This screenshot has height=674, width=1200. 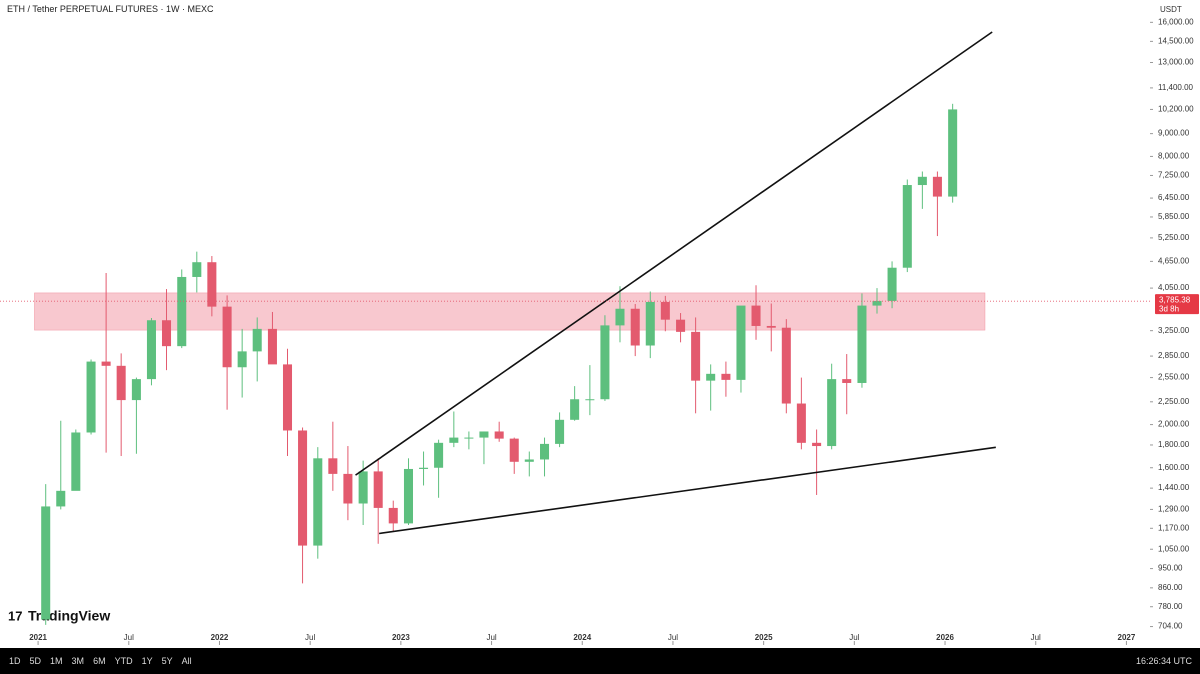 I want to click on range-button: YTD, so click(x=123, y=661).